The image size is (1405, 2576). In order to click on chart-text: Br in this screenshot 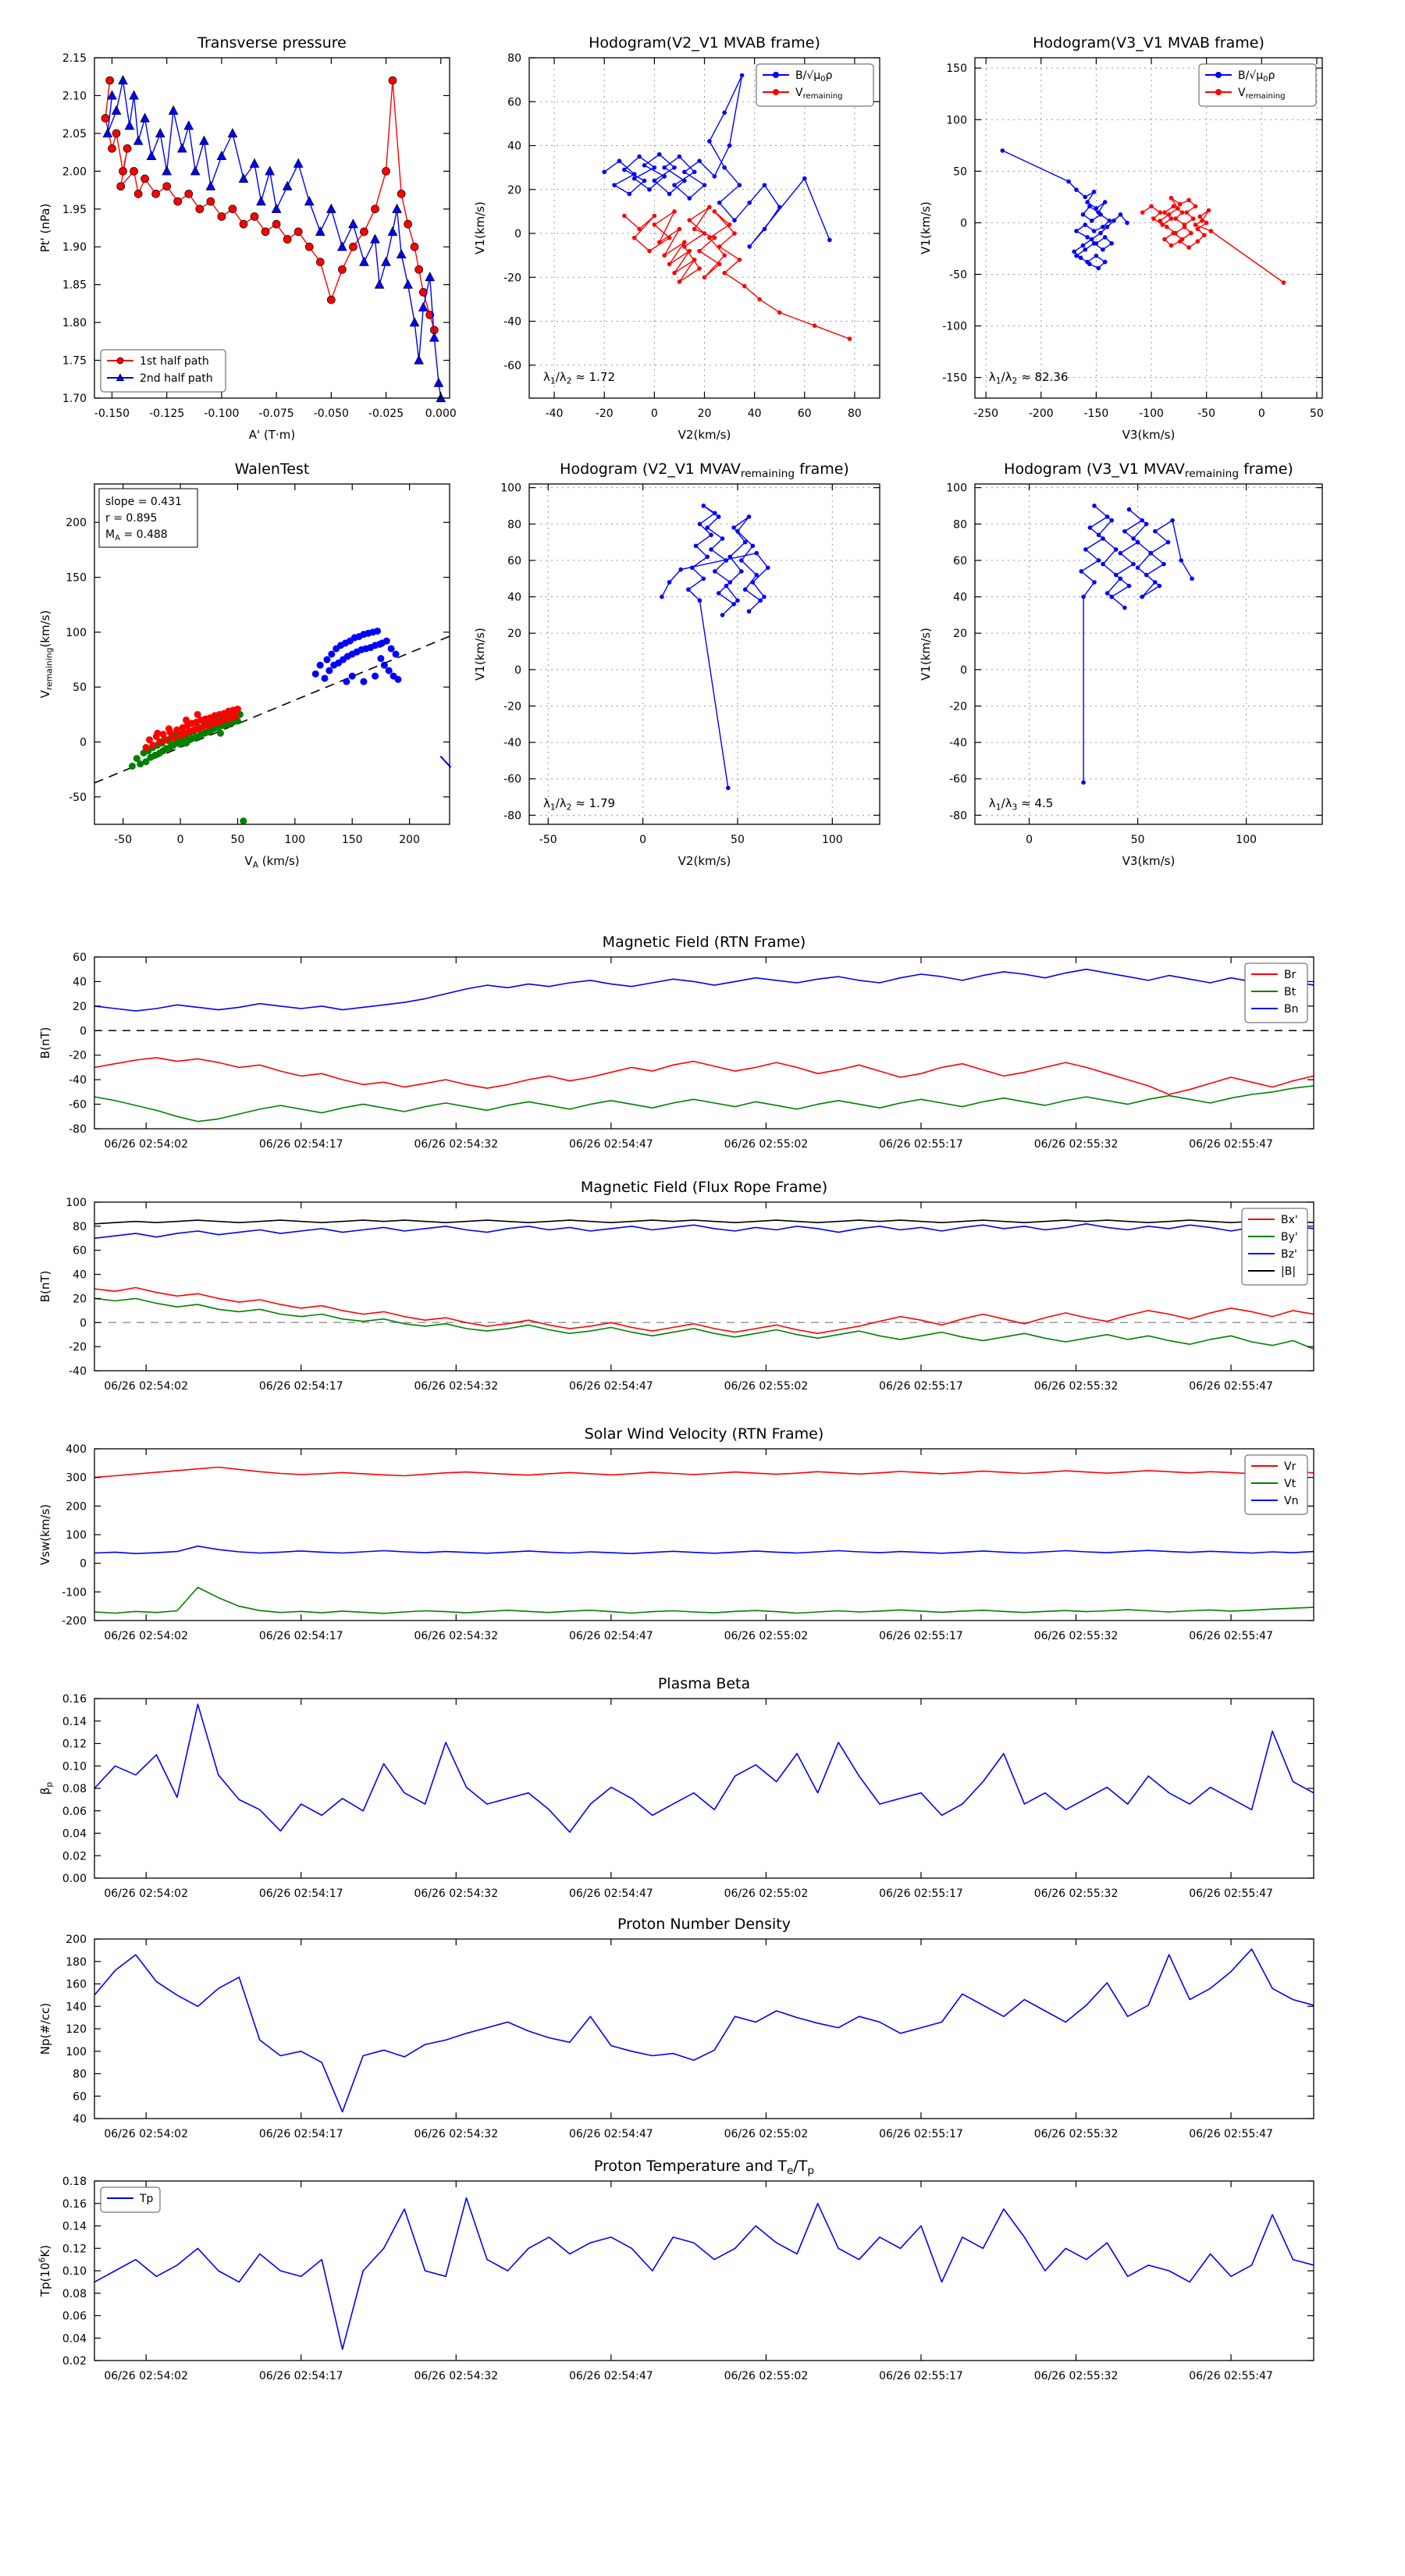, I will do `click(1291, 975)`.